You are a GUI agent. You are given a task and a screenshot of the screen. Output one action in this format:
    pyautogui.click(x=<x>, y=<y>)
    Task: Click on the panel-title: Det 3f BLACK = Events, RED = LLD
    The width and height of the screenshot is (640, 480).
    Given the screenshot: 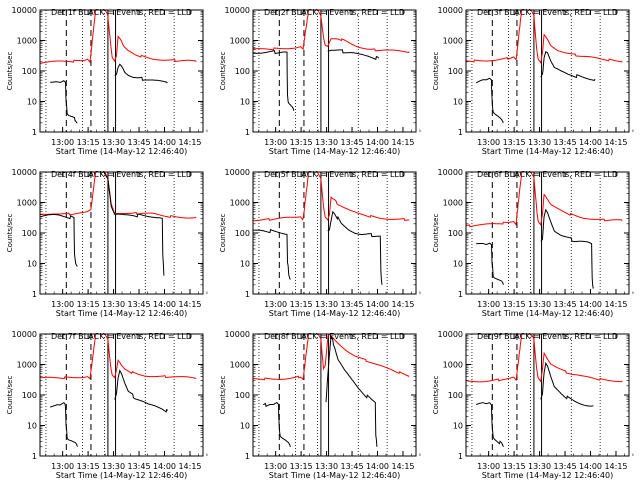 What is the action you would take?
    pyautogui.click(x=547, y=12)
    